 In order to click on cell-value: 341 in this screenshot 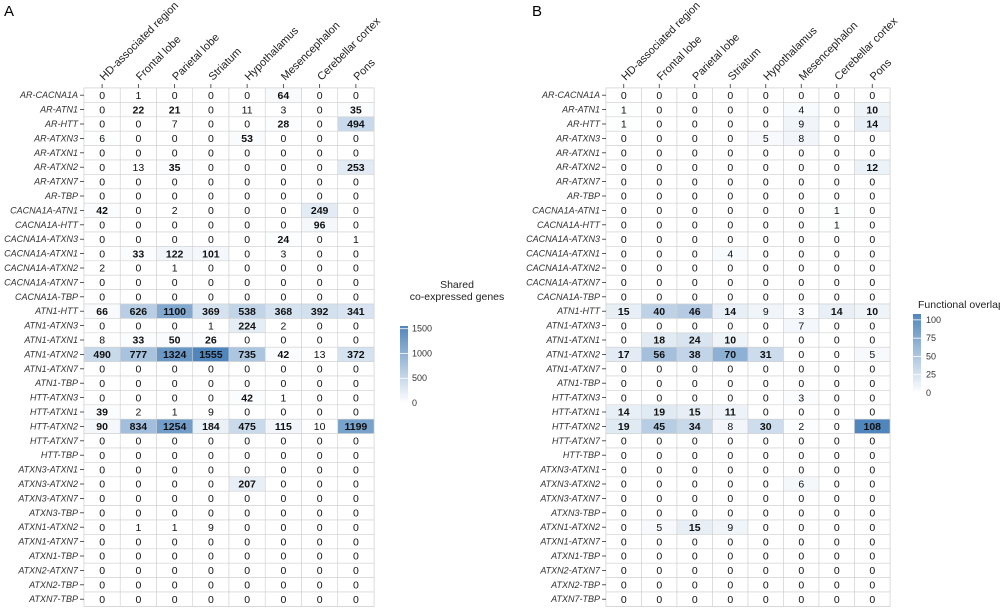, I will do `click(356, 312)`.